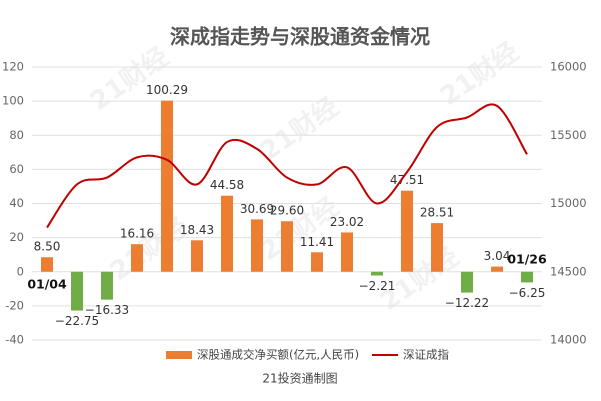 The height and width of the screenshot is (401, 601). Describe the element at coordinates (317, 242) in the screenshot. I see `data-label: 11.41` at that location.